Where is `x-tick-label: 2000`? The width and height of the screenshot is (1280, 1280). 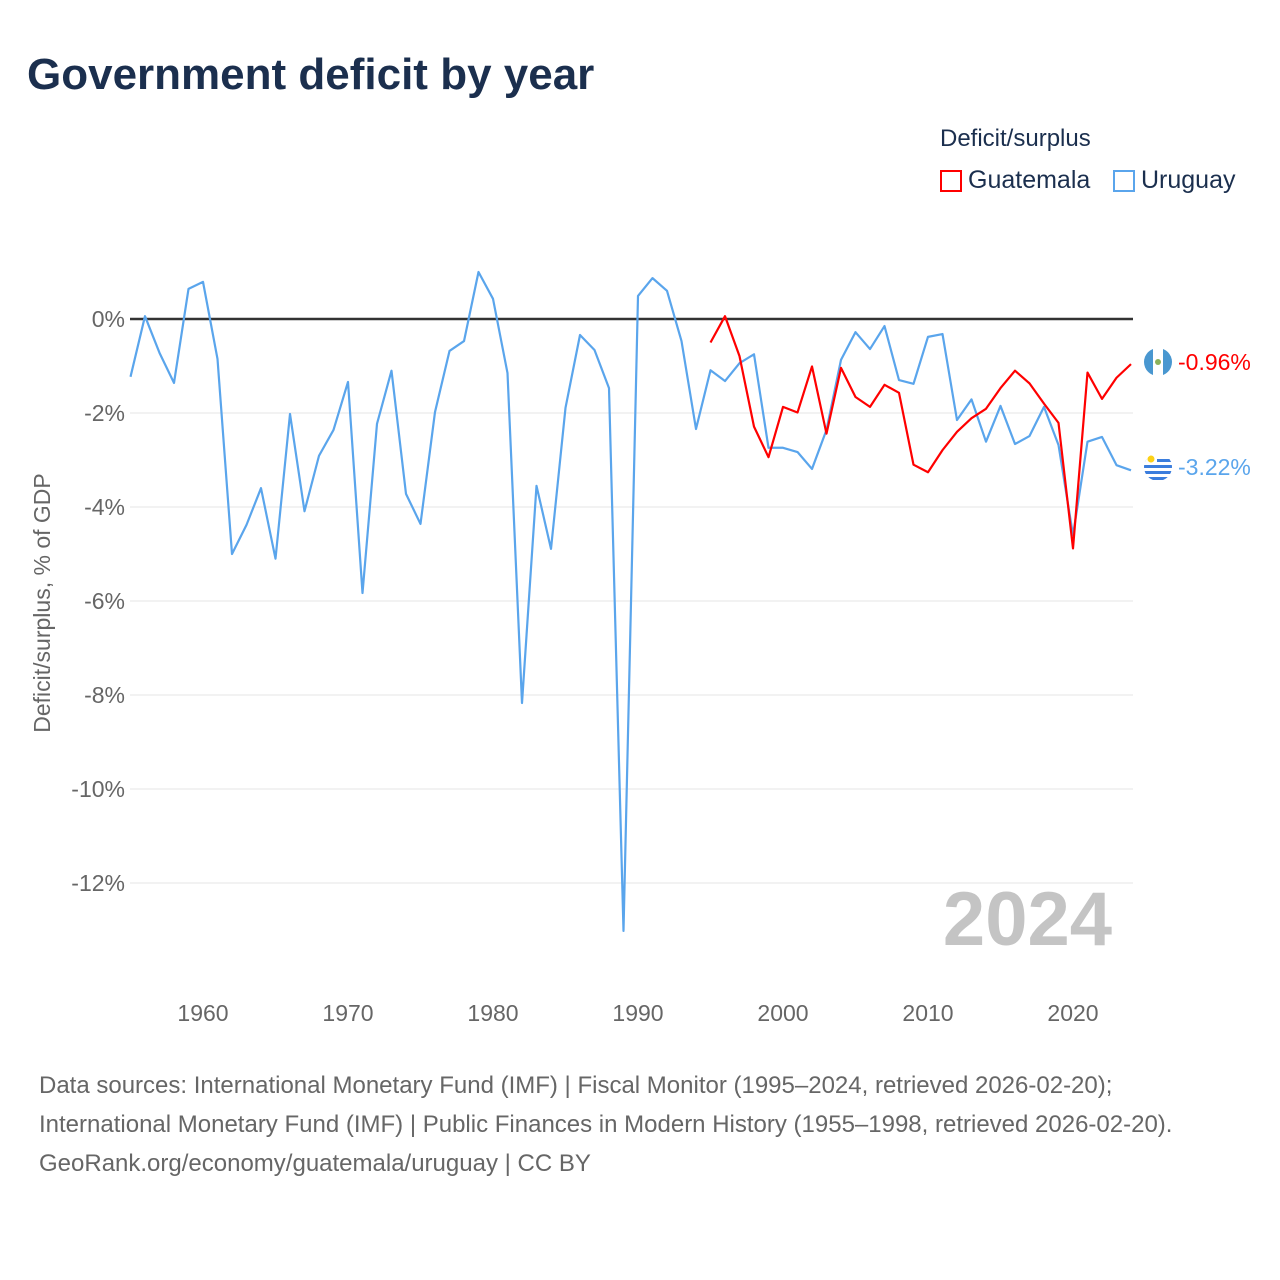
x-tick-label: 2000 is located at coordinates (782, 1013).